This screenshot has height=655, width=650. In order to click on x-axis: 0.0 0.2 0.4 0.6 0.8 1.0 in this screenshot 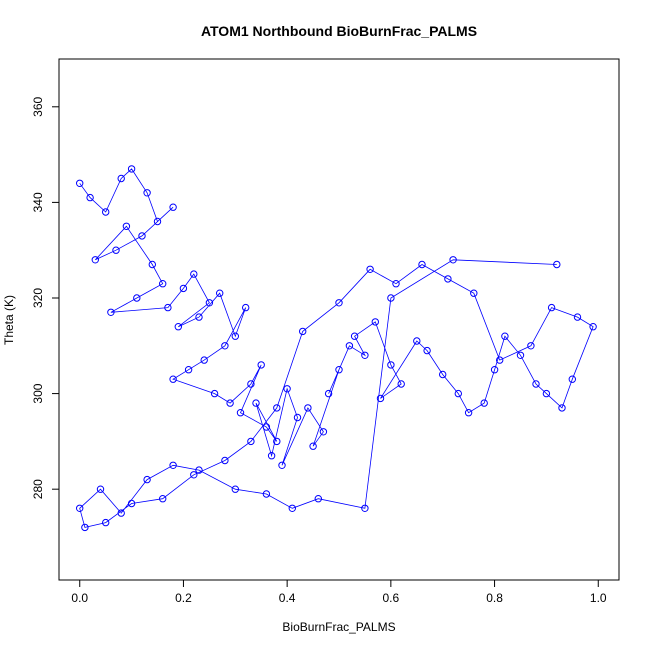, I will do `click(339, 592)`.